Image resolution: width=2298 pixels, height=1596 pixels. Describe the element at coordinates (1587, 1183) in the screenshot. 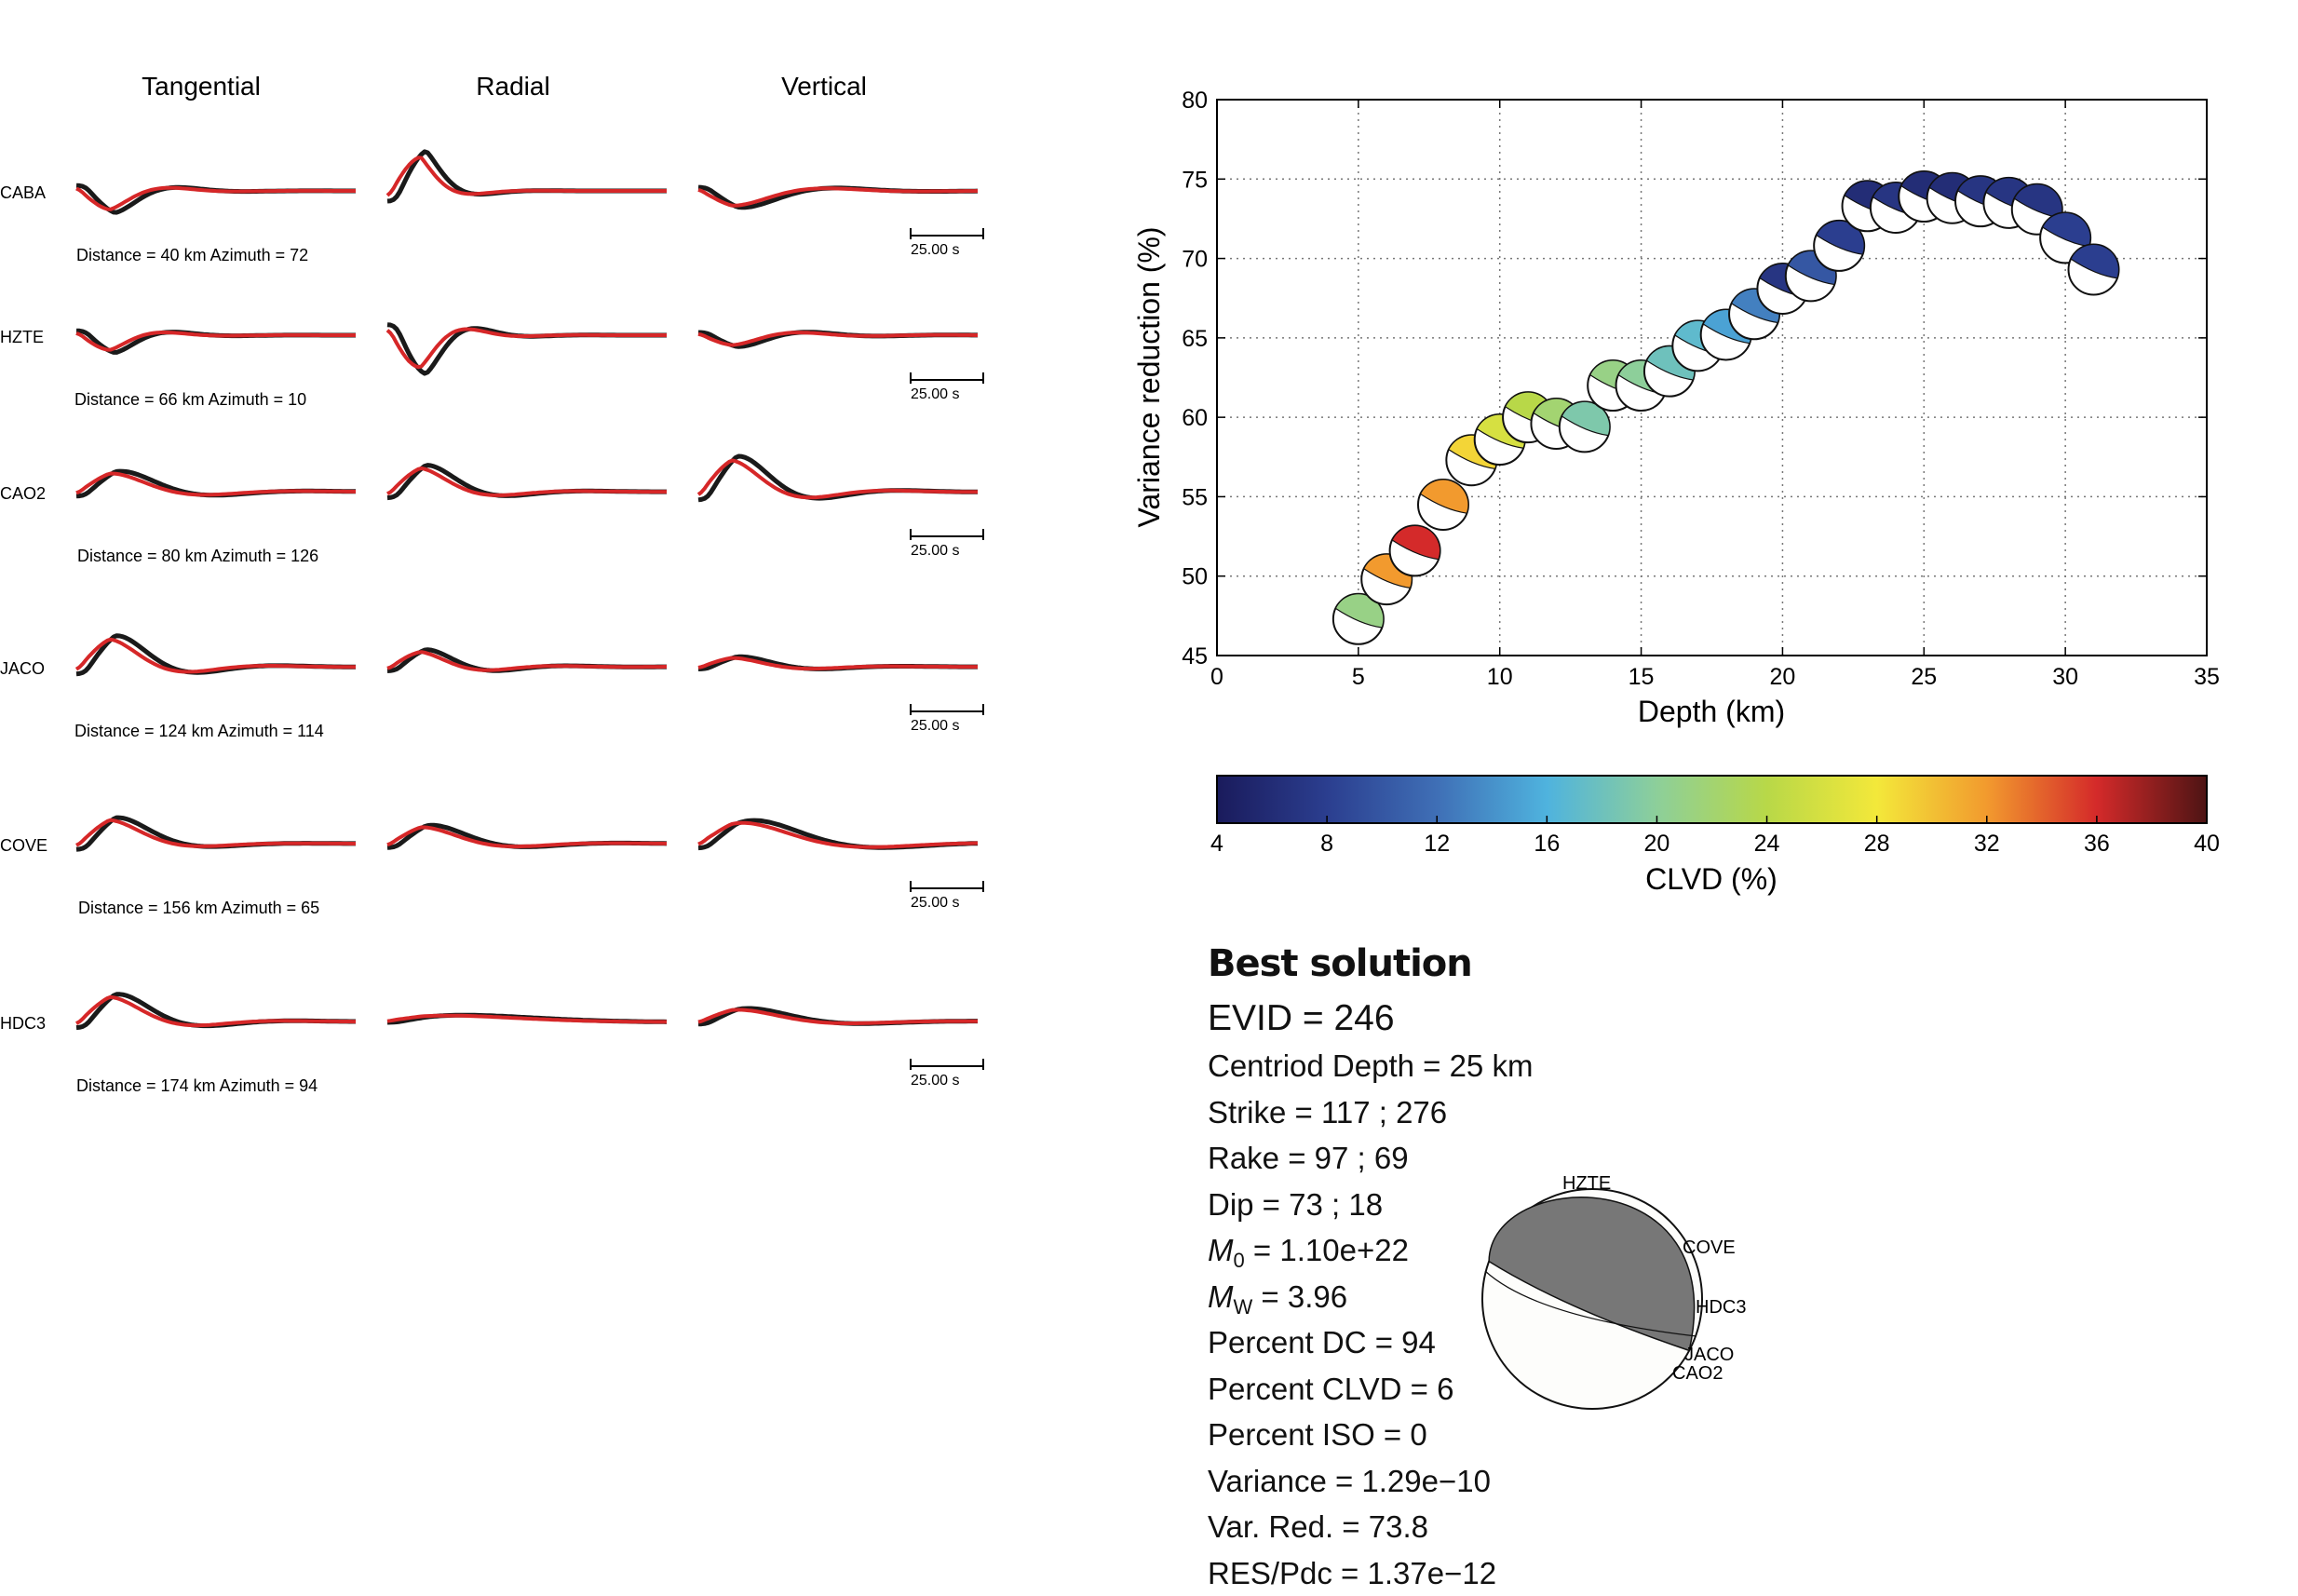

I see `beachball-station-hzte: HZTE` at that location.